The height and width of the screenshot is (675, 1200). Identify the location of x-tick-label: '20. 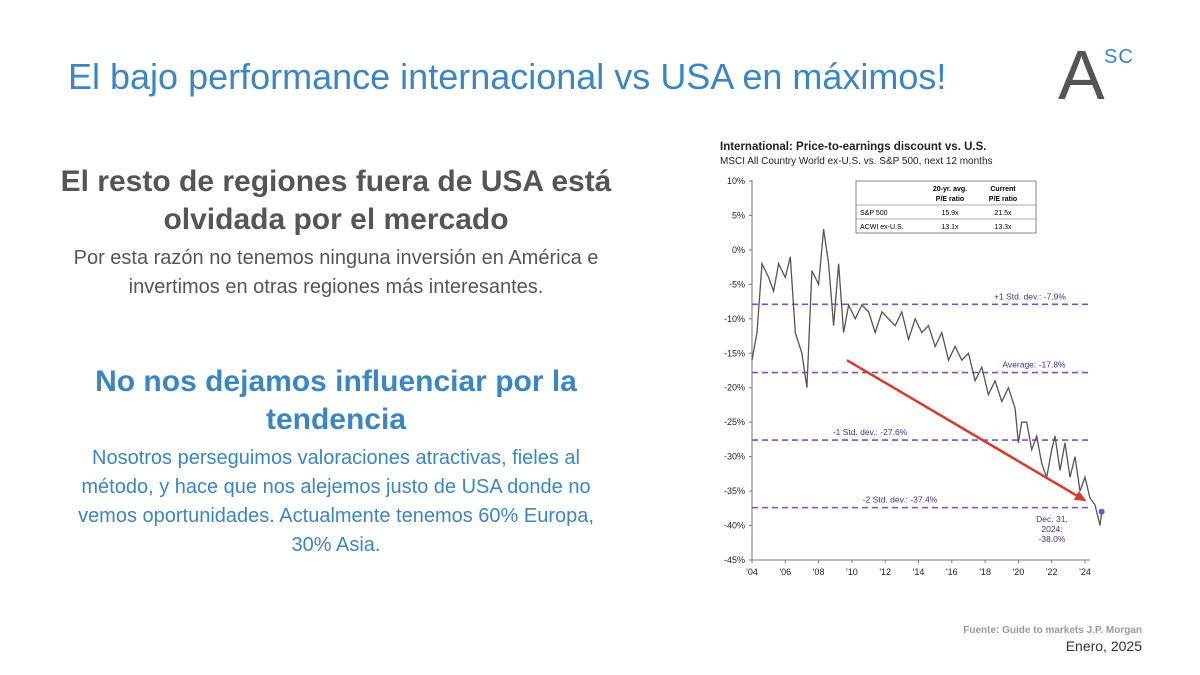
(1019, 572).